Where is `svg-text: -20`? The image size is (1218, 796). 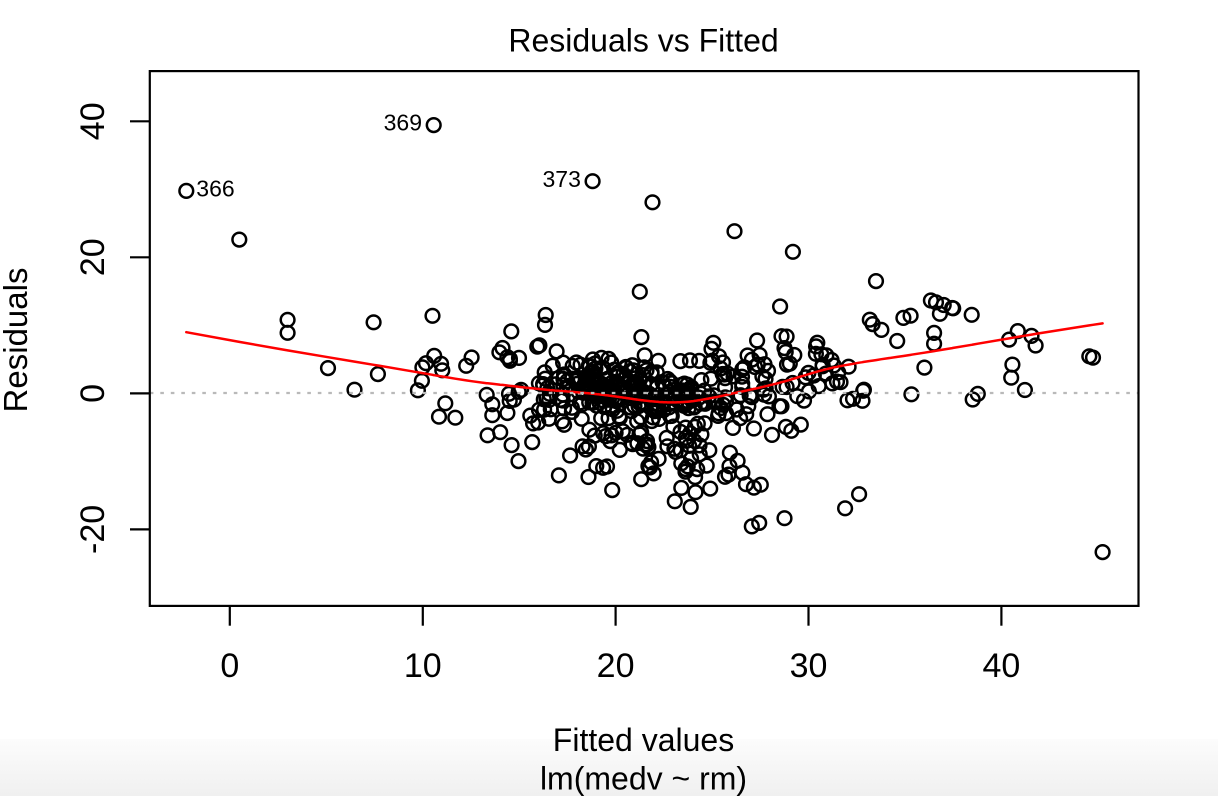
svg-text: -20 is located at coordinates (93, 529).